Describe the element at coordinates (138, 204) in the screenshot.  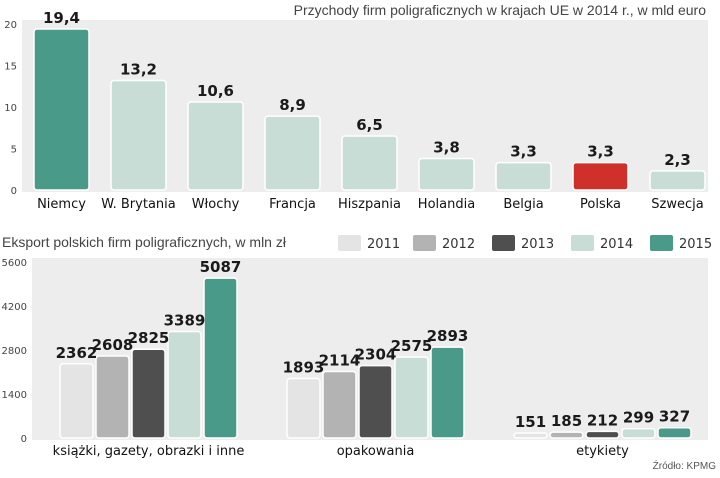
I see `category-label-w-brytania: W. Brytania` at that location.